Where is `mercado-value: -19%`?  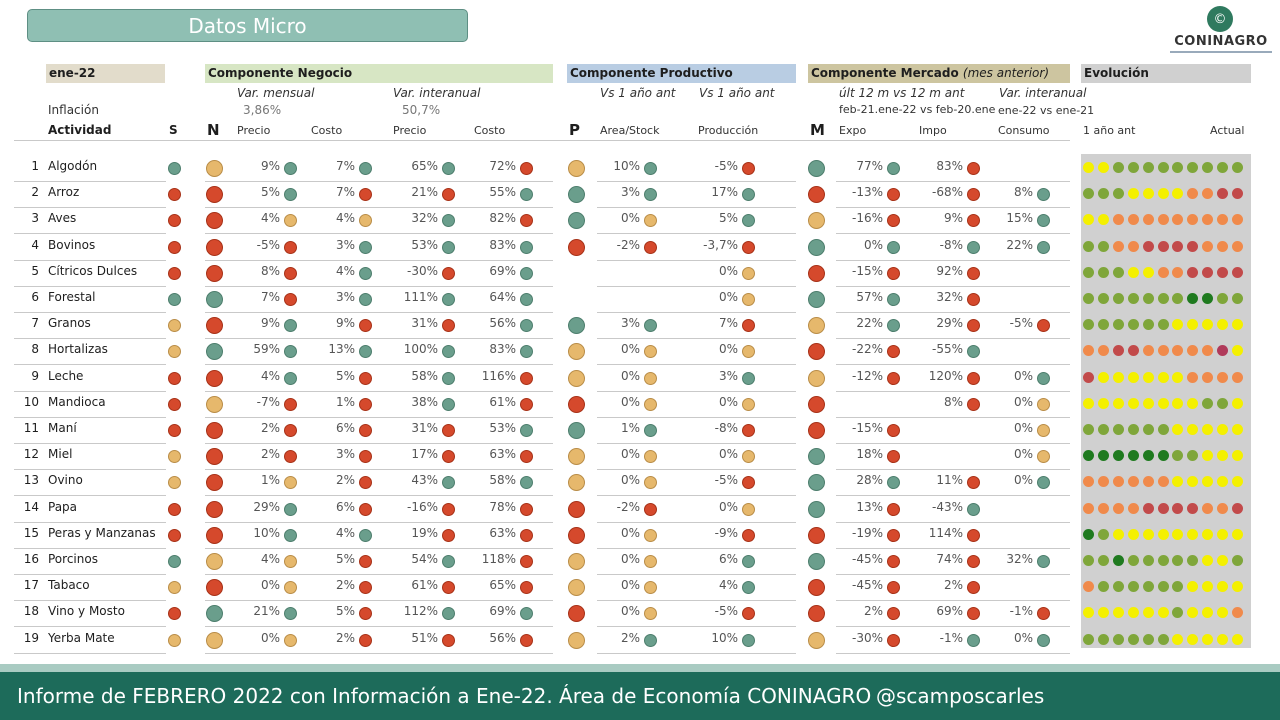
mercado-value: -19% is located at coordinates (867, 533).